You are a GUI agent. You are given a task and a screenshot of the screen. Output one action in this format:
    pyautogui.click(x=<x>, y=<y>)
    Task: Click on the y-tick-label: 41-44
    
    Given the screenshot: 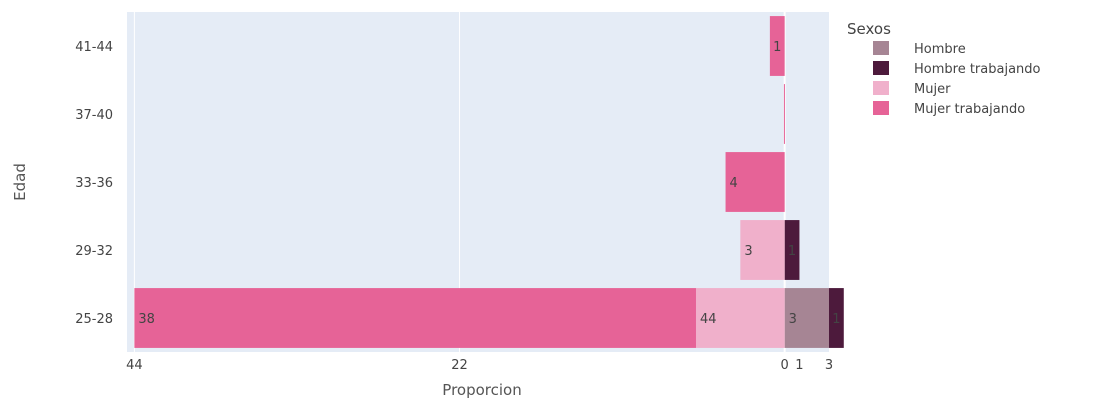 What is the action you would take?
    pyautogui.click(x=94, y=47)
    